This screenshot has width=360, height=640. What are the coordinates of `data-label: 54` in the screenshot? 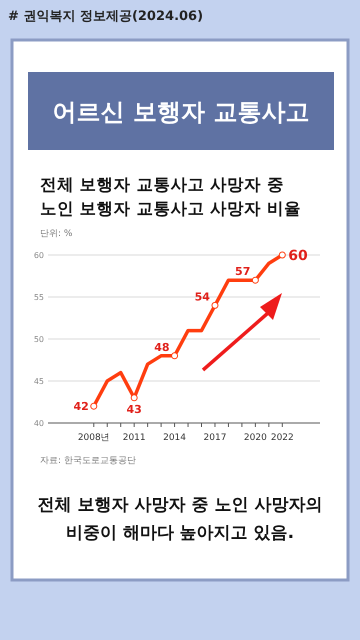 It's located at (202, 297).